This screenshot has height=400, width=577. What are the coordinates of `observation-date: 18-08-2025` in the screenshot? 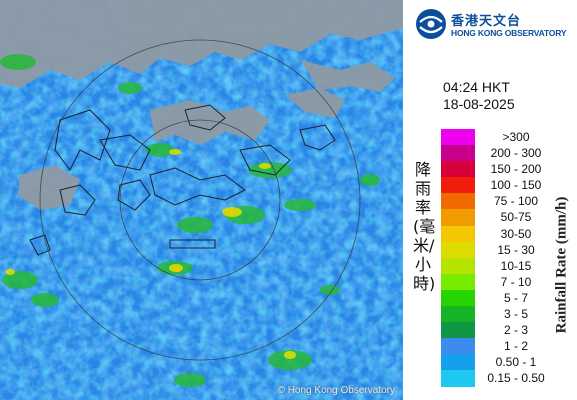 It's located at (479, 104).